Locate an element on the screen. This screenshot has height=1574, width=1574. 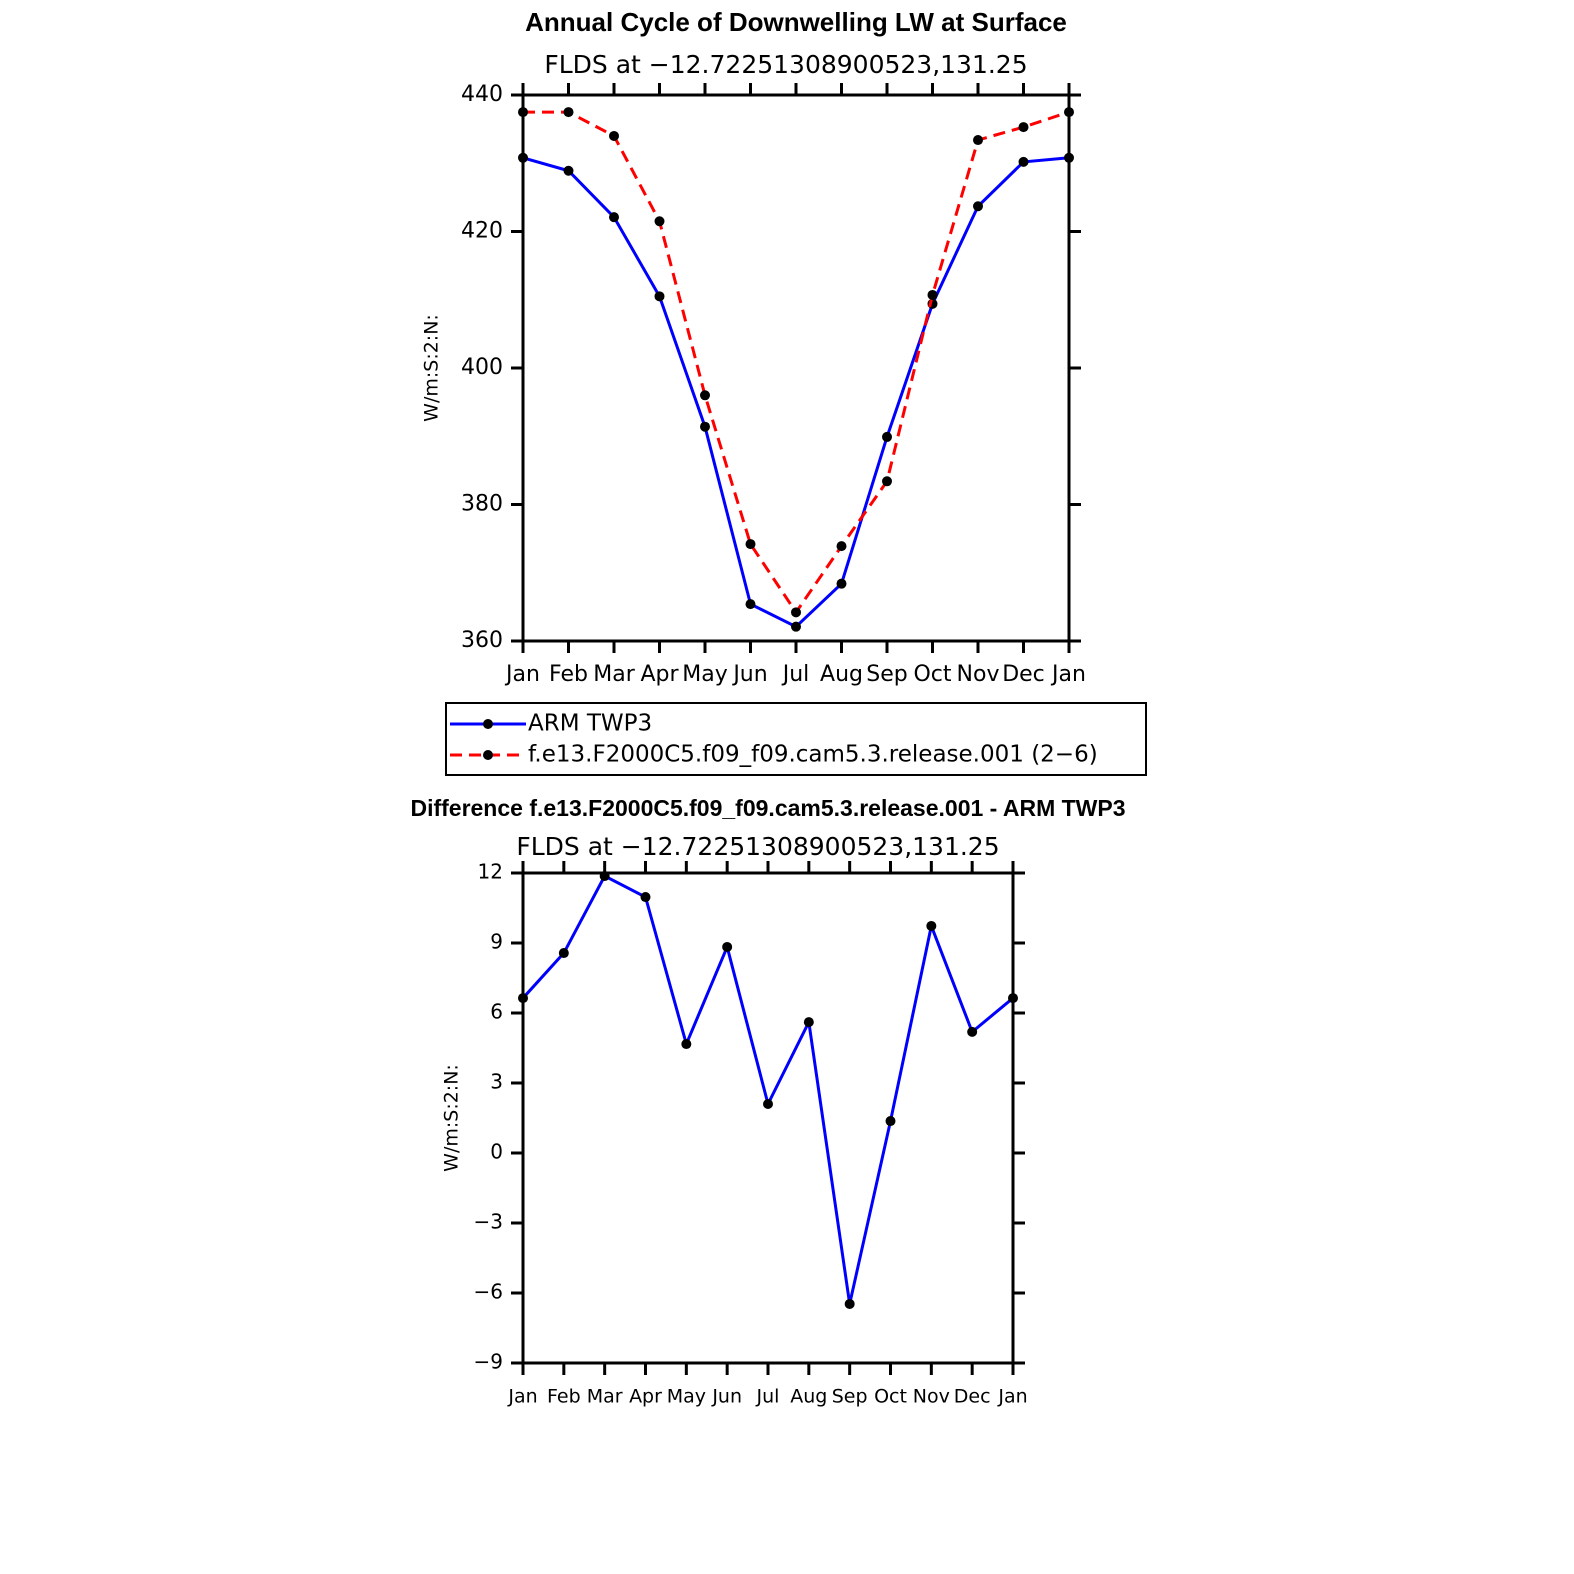
y-tick-label: 0 is located at coordinates (496, 1152).